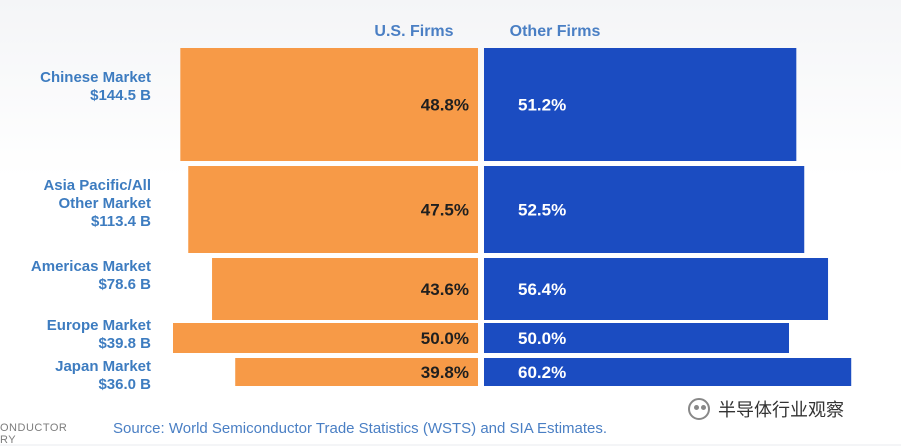  Describe the element at coordinates (99, 325) in the screenshot. I see `category-label-3-line-0: Europe Market` at that location.